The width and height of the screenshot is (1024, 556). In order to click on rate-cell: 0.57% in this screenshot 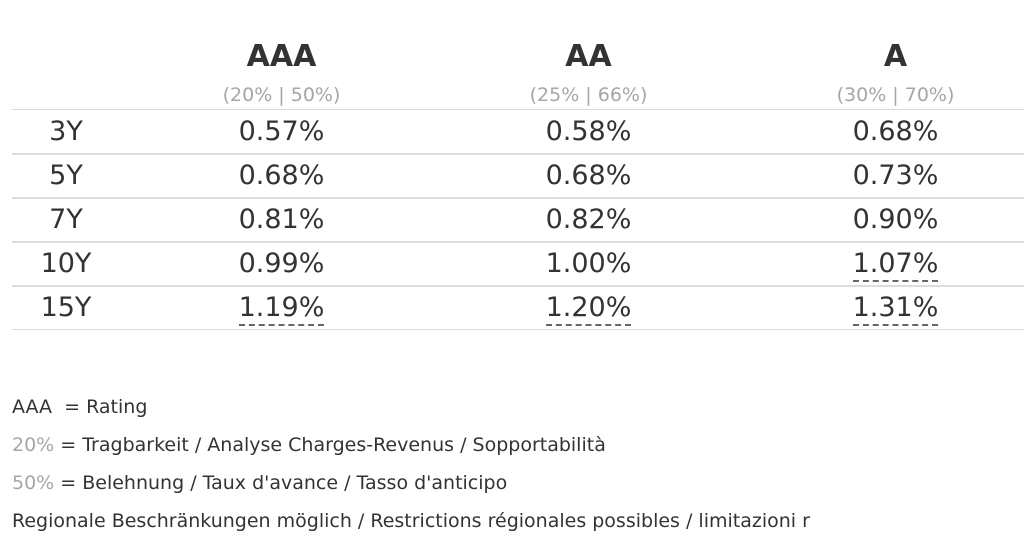, I will do `click(281, 131)`.